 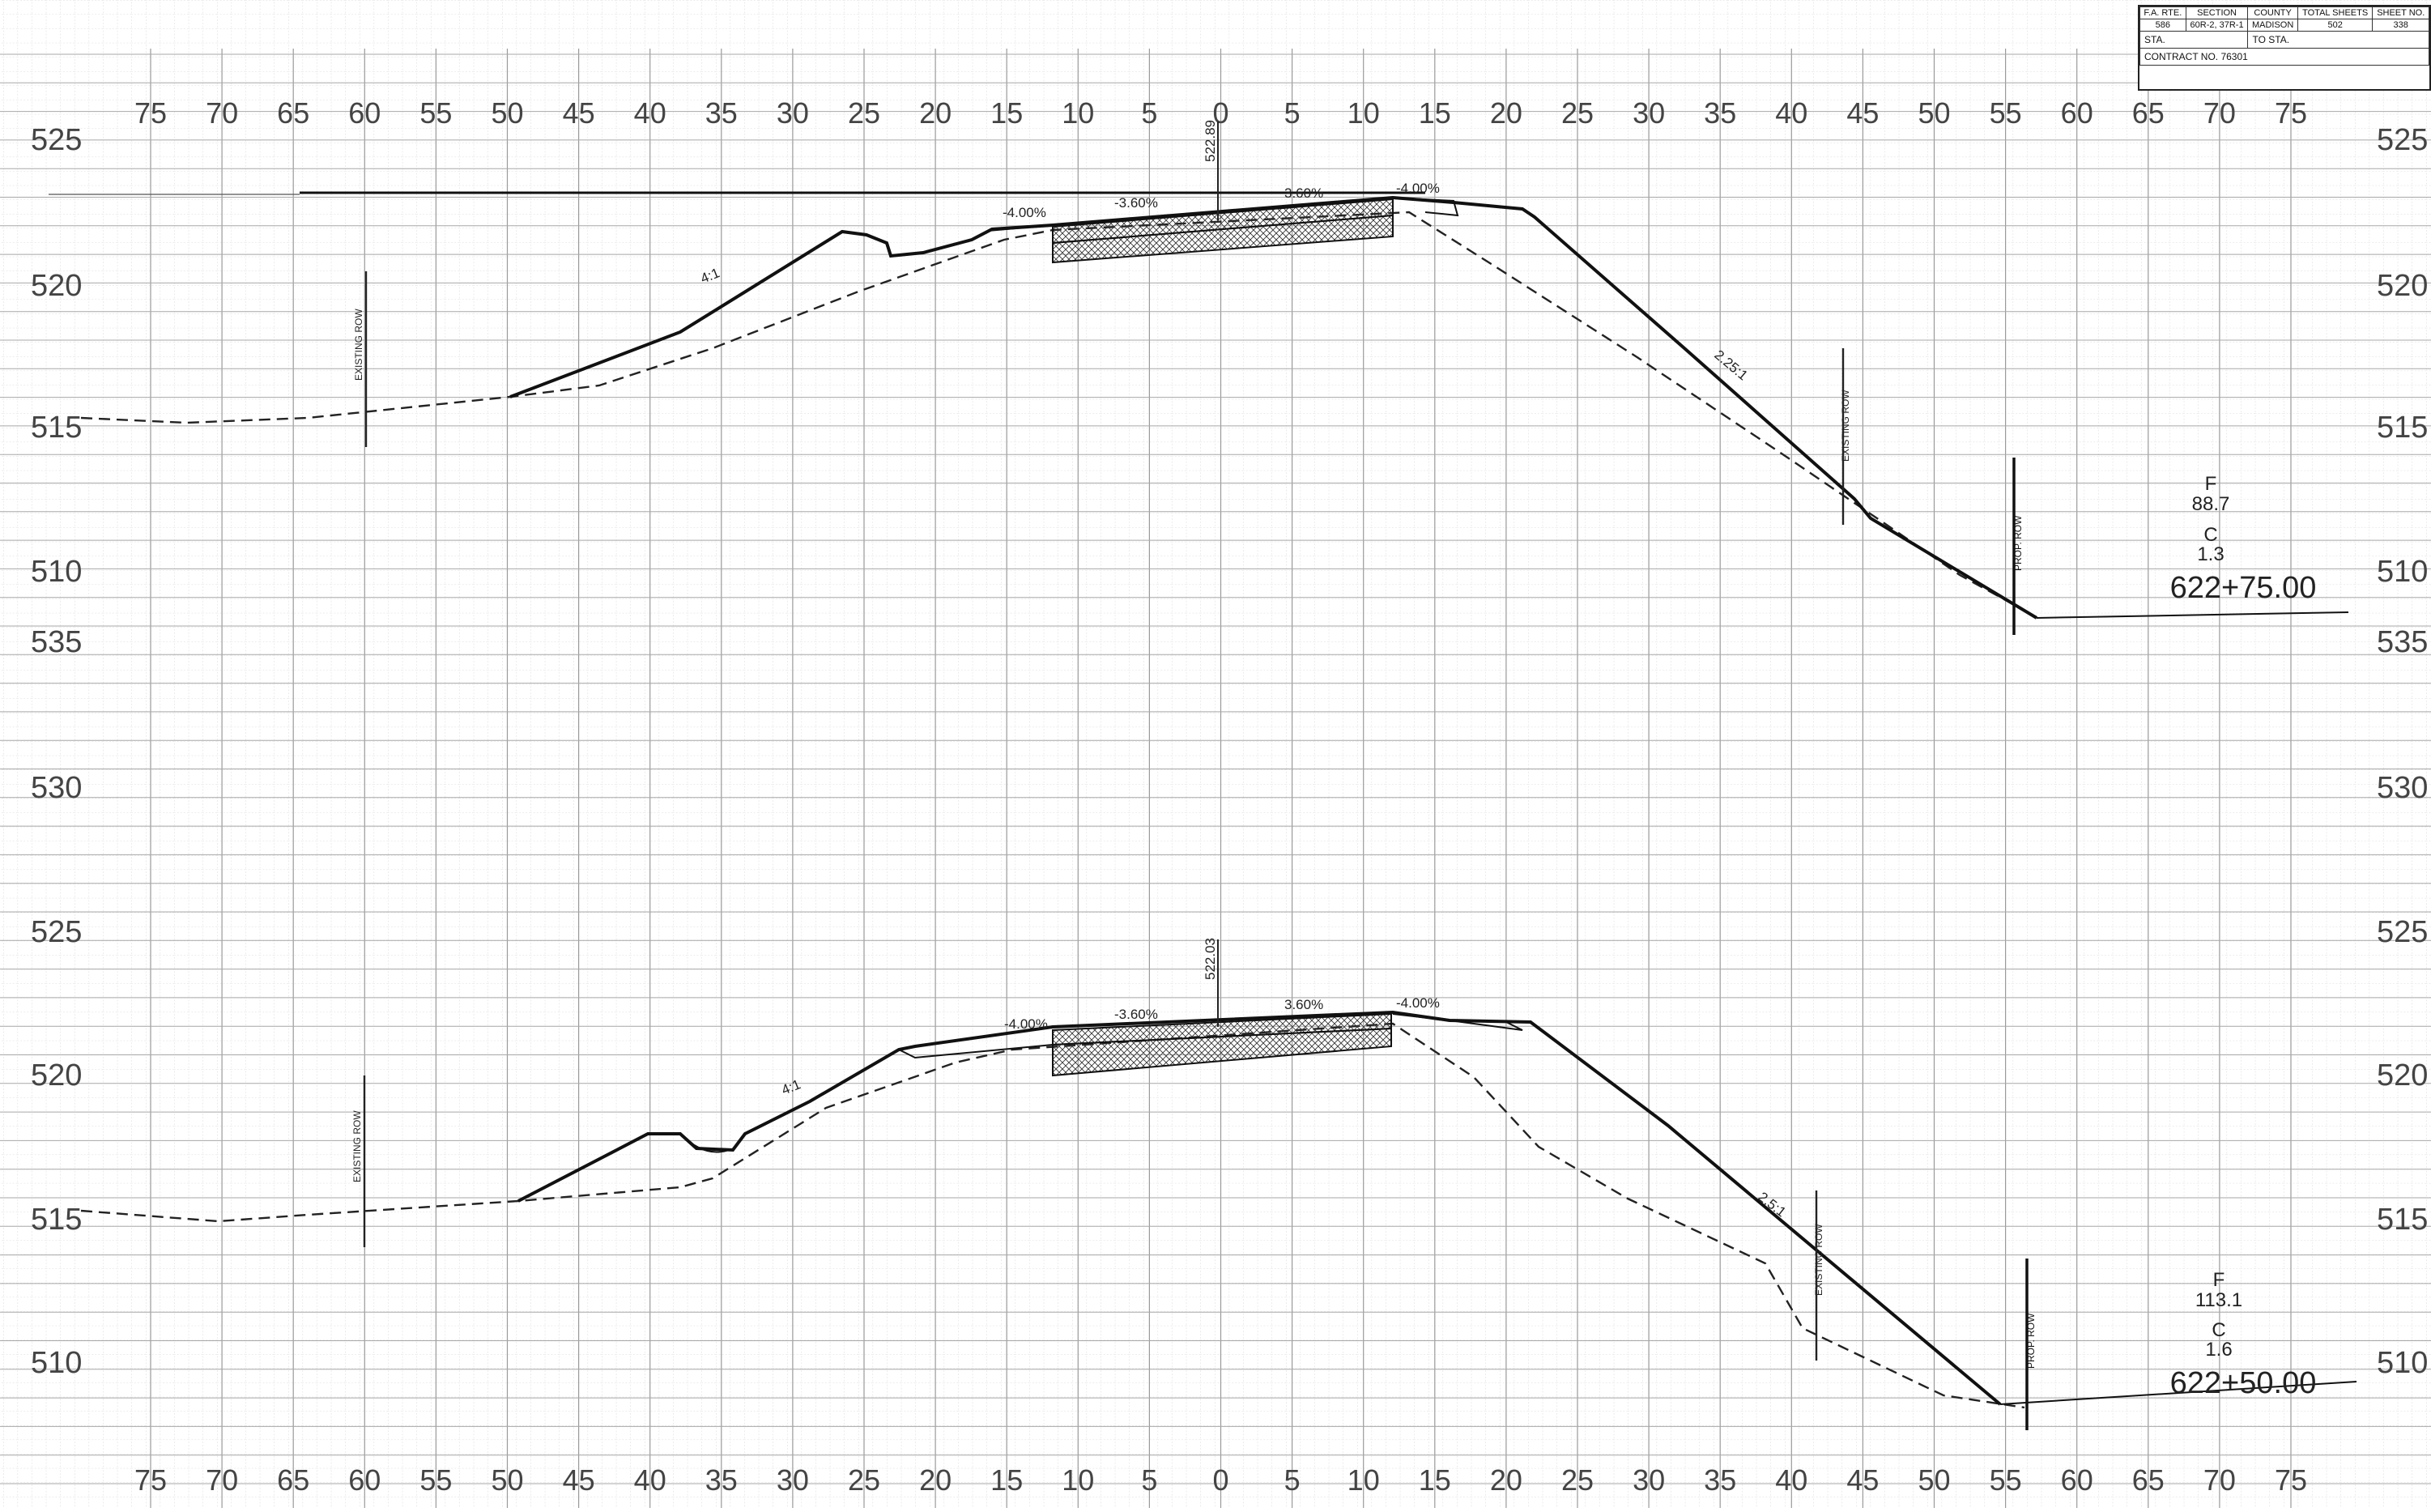 What do you see at coordinates (2335, 12) in the screenshot?
I see `title-header-total: TOTAL SHEETS` at bounding box center [2335, 12].